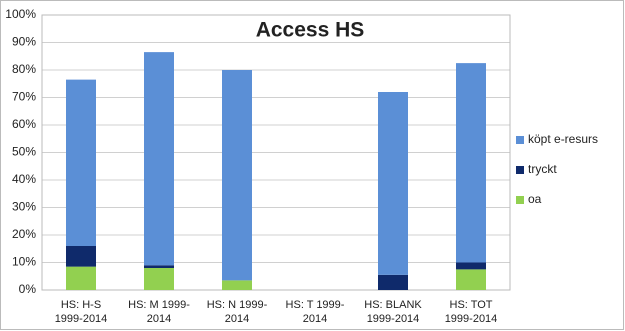 This screenshot has width=625, height=331. What do you see at coordinates (542, 169) in the screenshot?
I see `legend-label: tryckt` at bounding box center [542, 169].